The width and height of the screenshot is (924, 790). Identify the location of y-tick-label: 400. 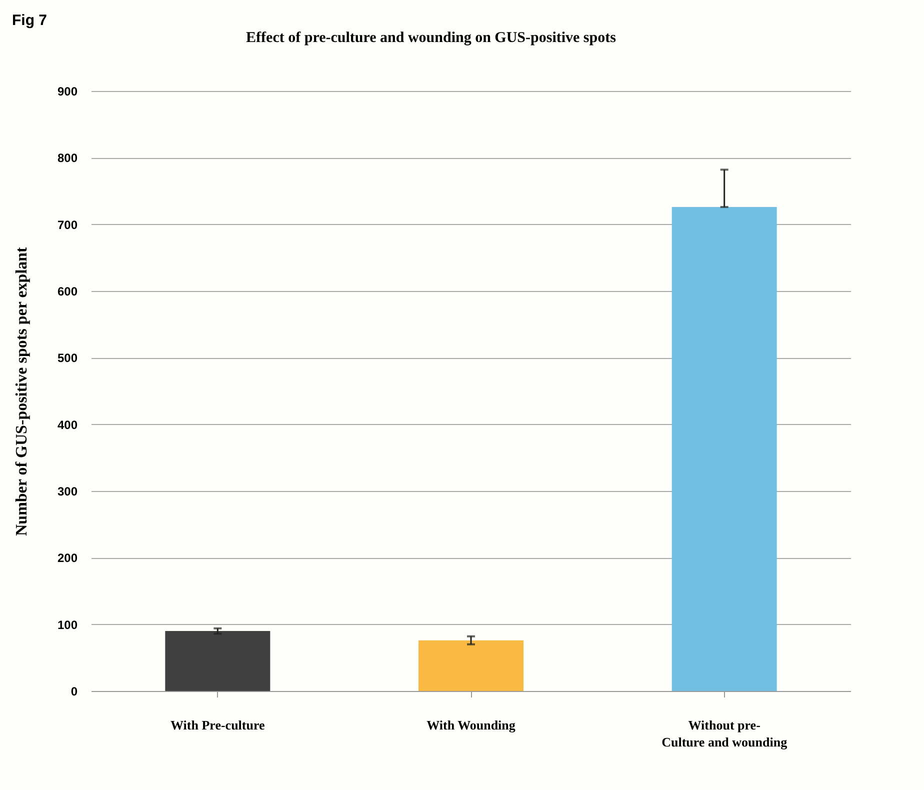
(67, 425).